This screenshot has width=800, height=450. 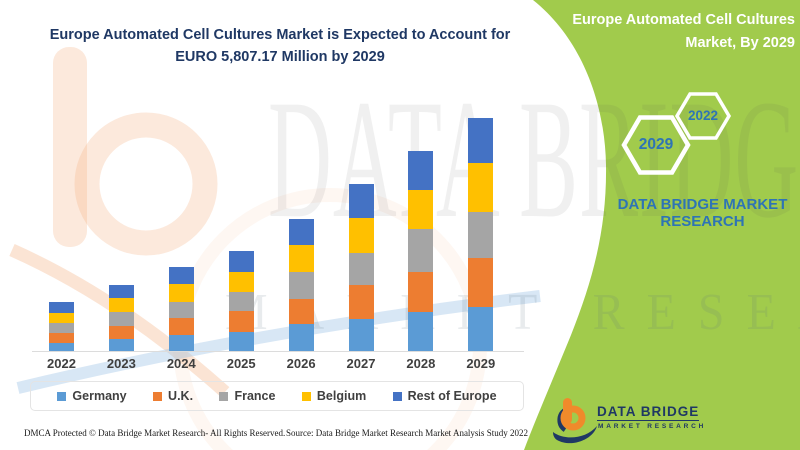 What do you see at coordinates (280, 56) in the screenshot?
I see `chart-title-line2: EURO 5,807.17 Million by 2029` at bounding box center [280, 56].